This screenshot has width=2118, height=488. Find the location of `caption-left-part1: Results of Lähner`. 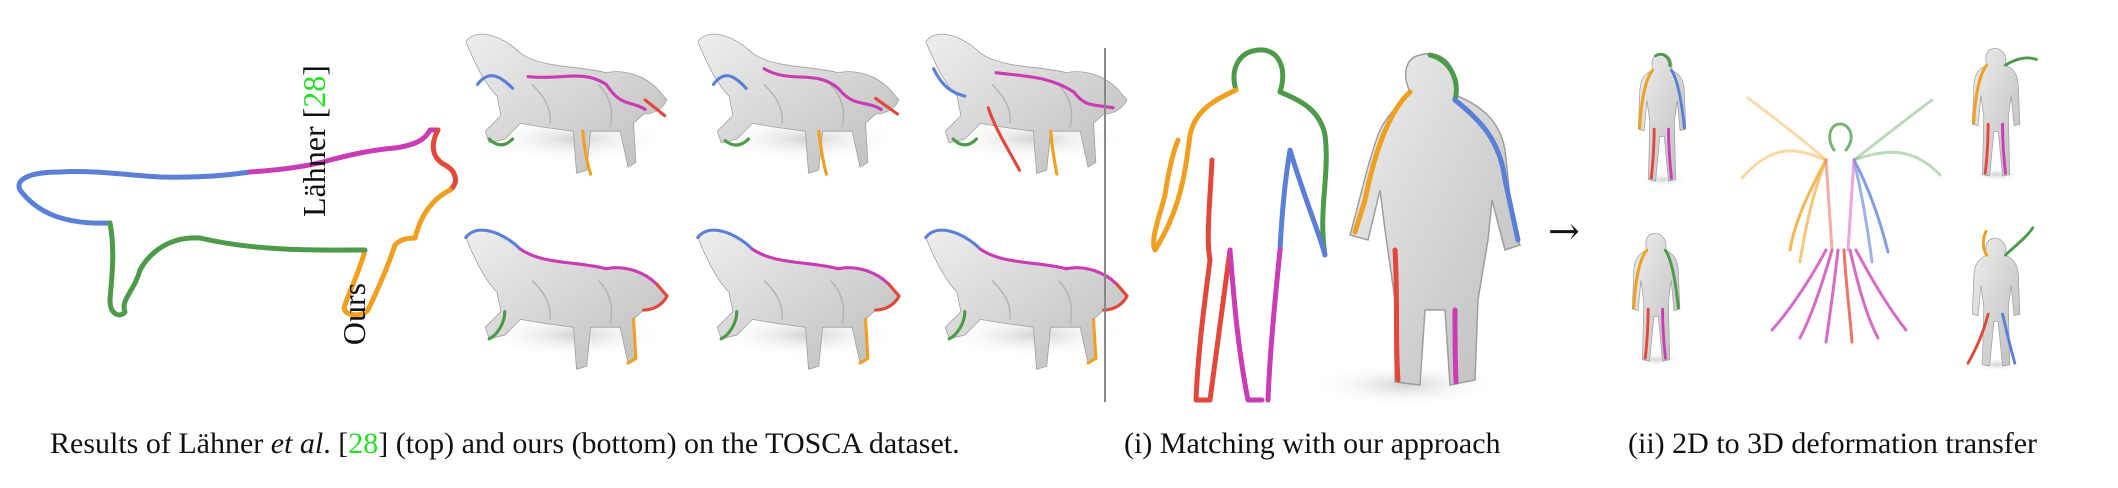

caption-left-part1: Results of Lähner is located at coordinates (160, 443).